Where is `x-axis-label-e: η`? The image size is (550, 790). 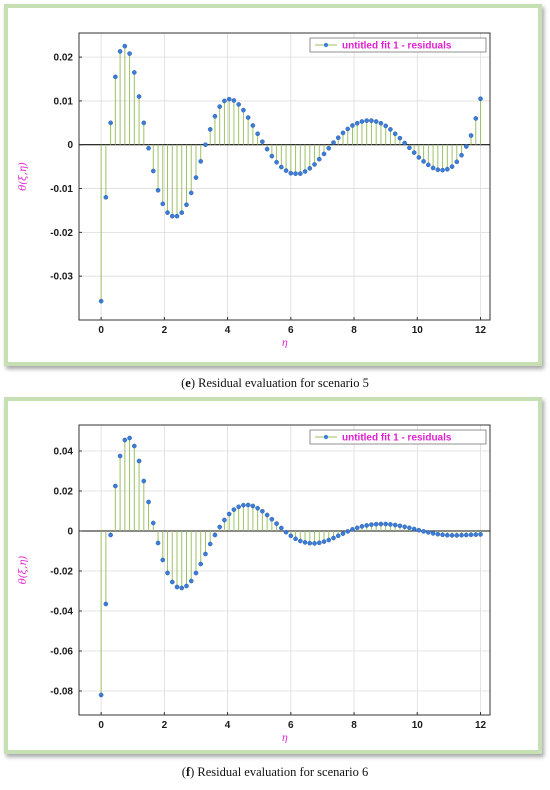
x-axis-label-e: η is located at coordinates (285, 343).